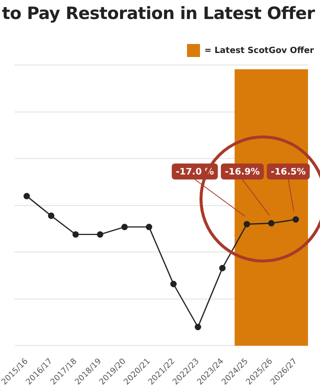 The height and width of the screenshot is (390, 320). I want to click on data-label: -16.5%, so click(288, 172).